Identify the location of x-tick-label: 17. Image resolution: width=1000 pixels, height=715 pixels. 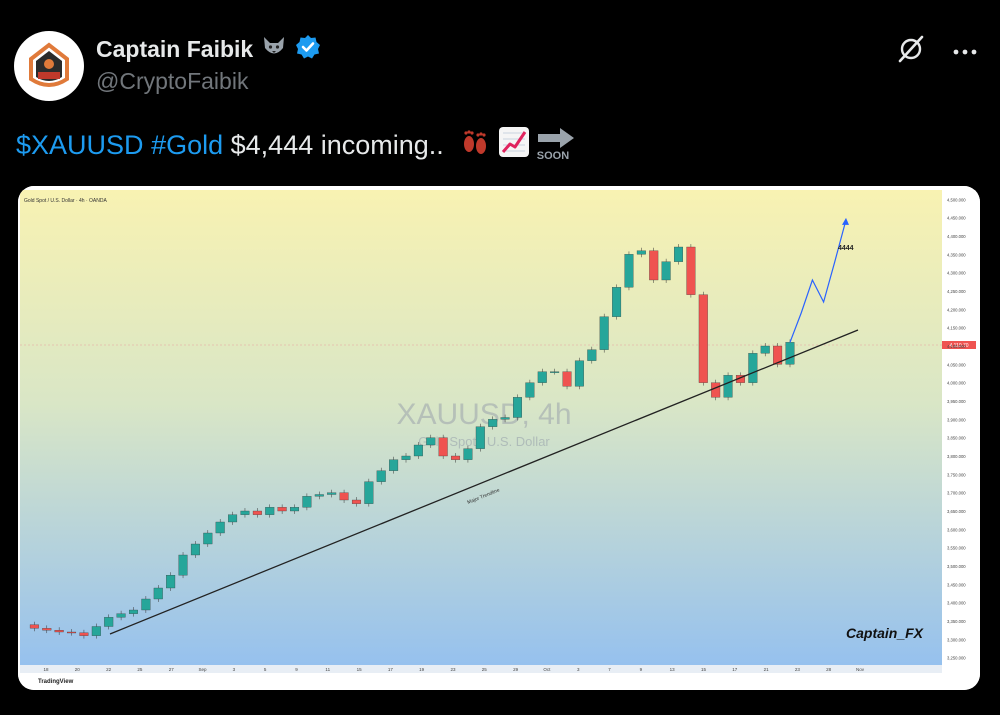
(391, 669).